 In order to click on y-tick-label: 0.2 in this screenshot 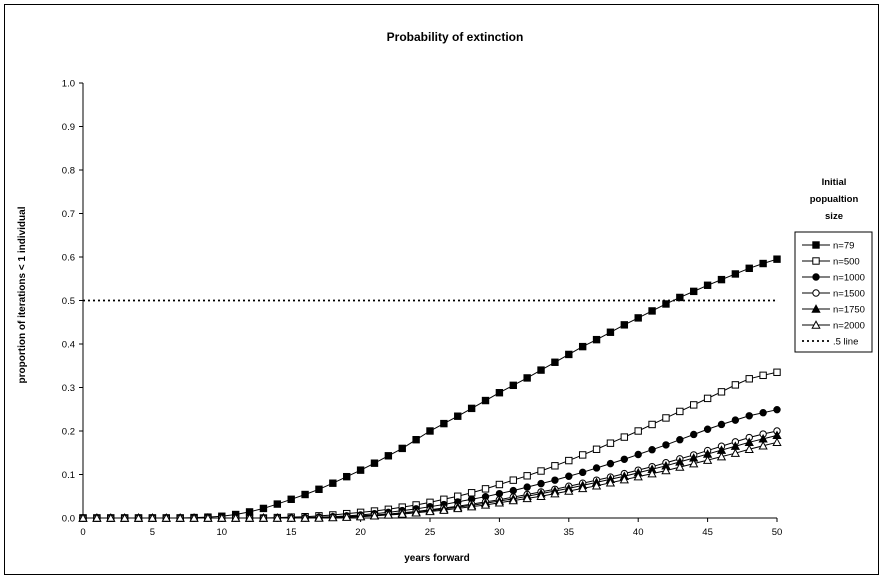, I will do `click(68, 432)`.